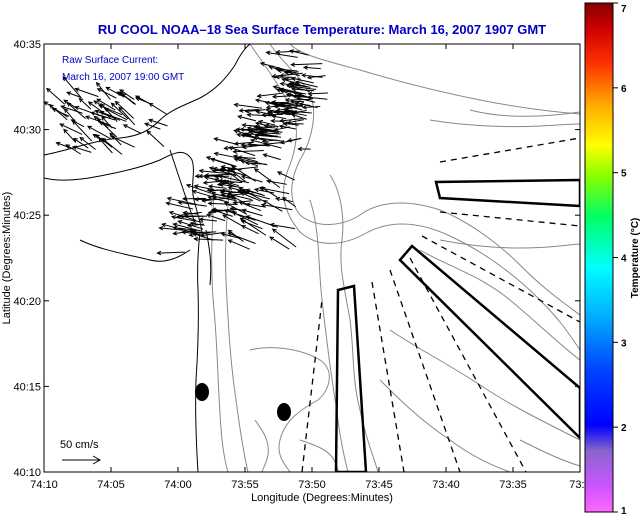  What do you see at coordinates (513, 485) in the screenshot?
I see `x-tick-label: 73:35` at bounding box center [513, 485].